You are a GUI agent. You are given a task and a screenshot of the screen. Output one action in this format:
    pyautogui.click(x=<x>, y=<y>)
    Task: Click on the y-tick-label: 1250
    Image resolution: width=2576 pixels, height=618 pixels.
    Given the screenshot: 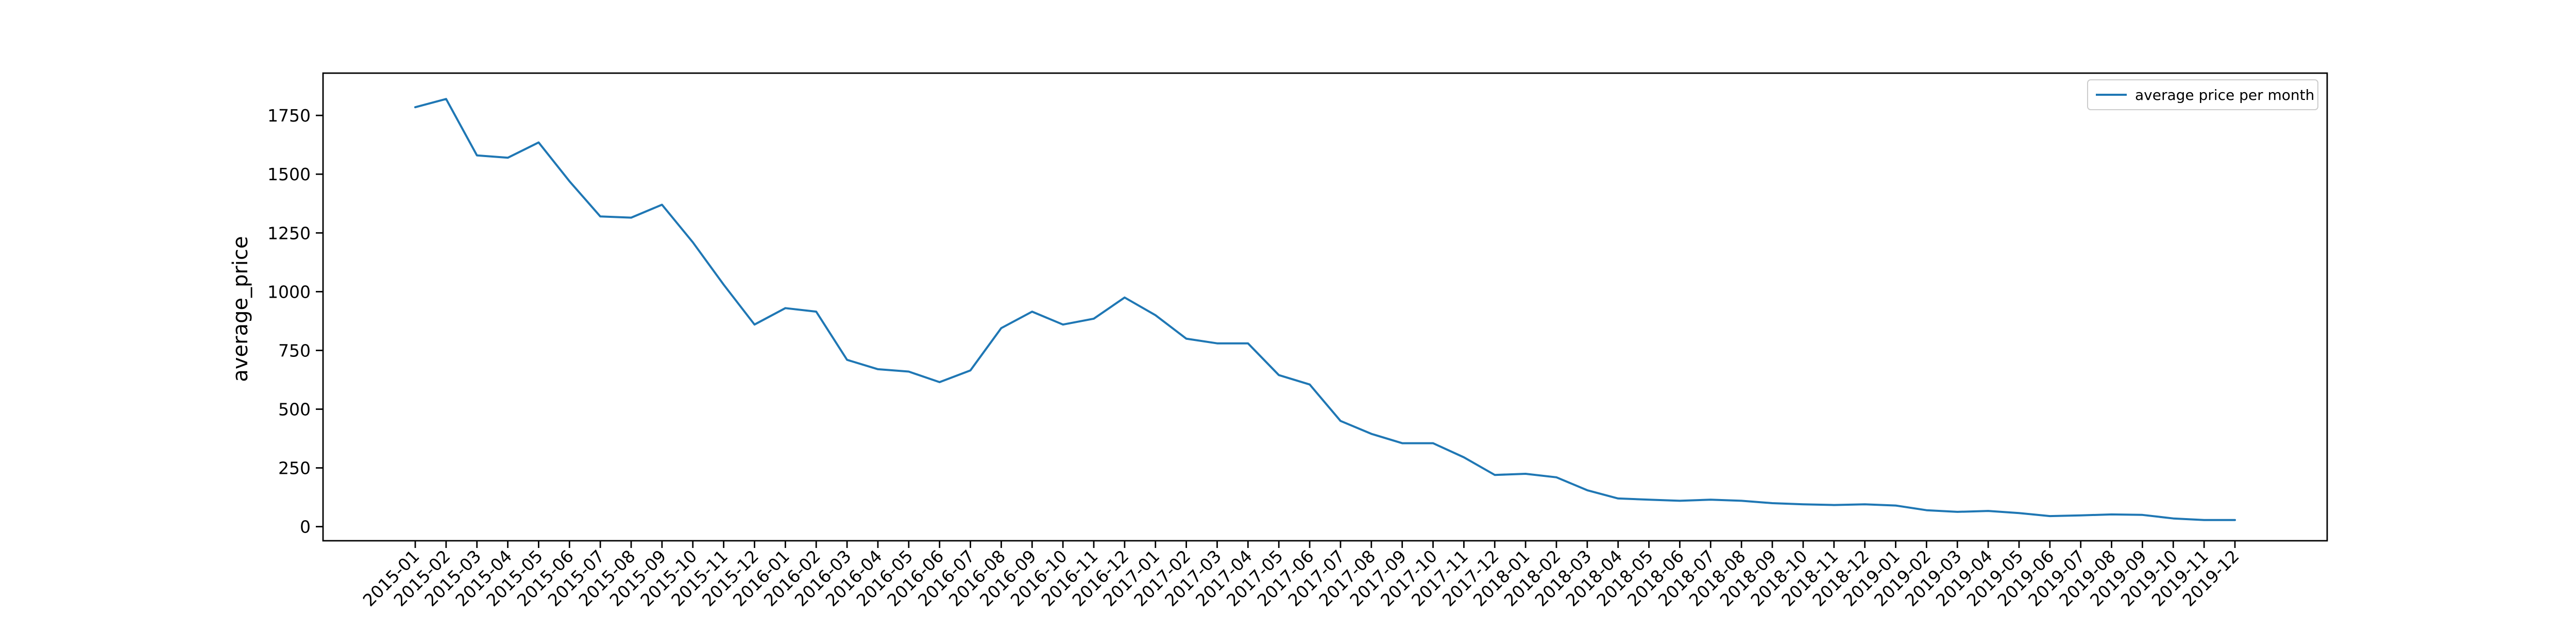 What is the action you would take?
    pyautogui.click(x=289, y=233)
    